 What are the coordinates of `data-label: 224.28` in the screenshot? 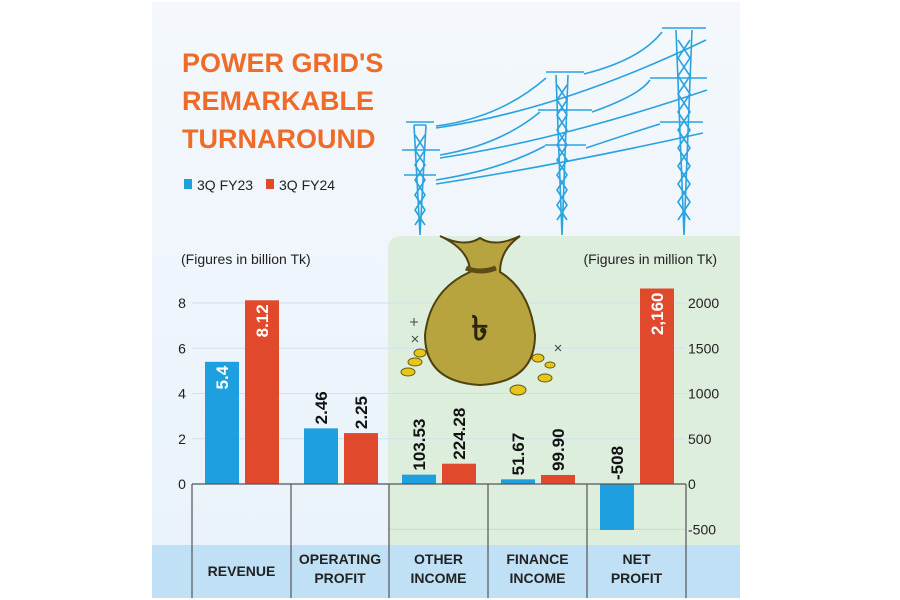 It's located at (459, 434).